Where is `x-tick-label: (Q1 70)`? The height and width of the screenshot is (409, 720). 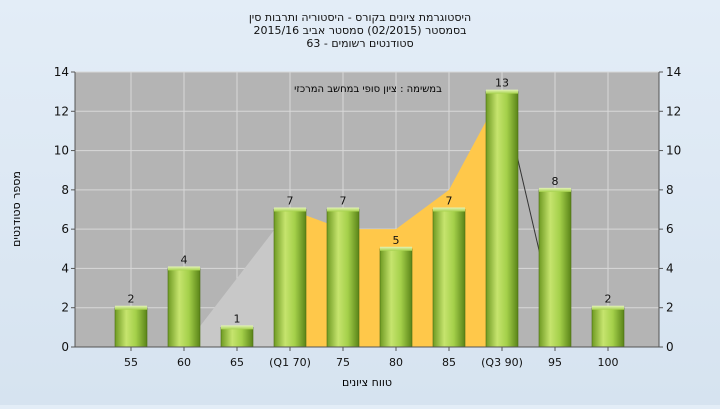 x-tick-label: (Q1 70) is located at coordinates (290, 362).